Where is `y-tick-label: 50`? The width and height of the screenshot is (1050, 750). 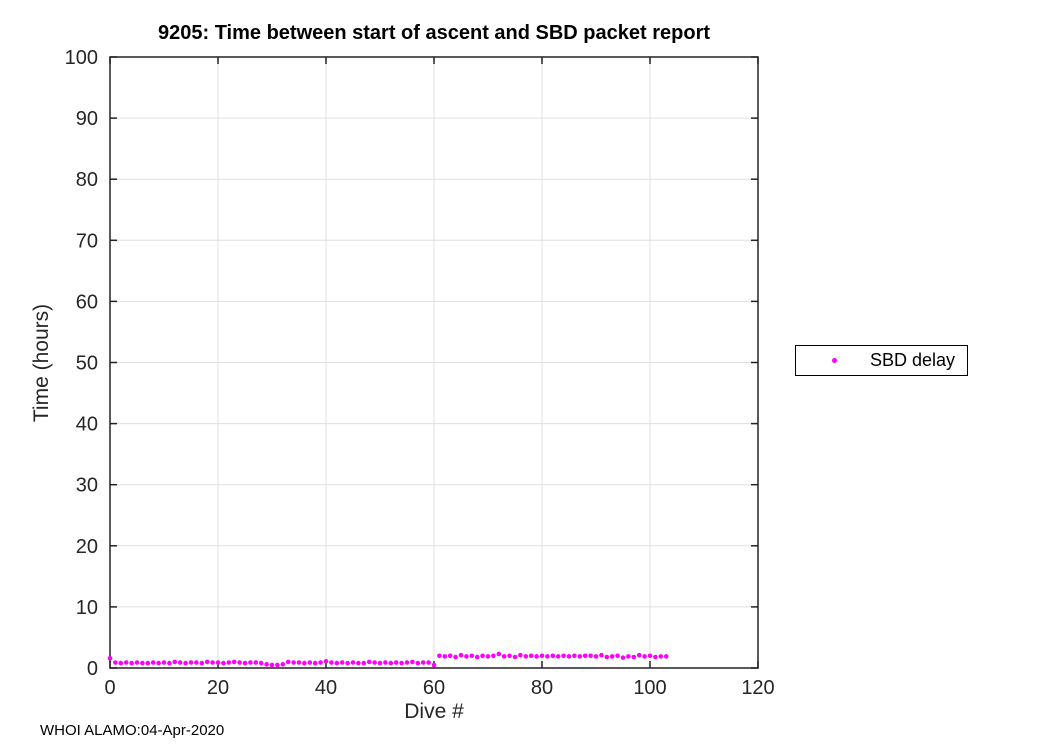 y-tick-label: 50 is located at coordinates (87, 364).